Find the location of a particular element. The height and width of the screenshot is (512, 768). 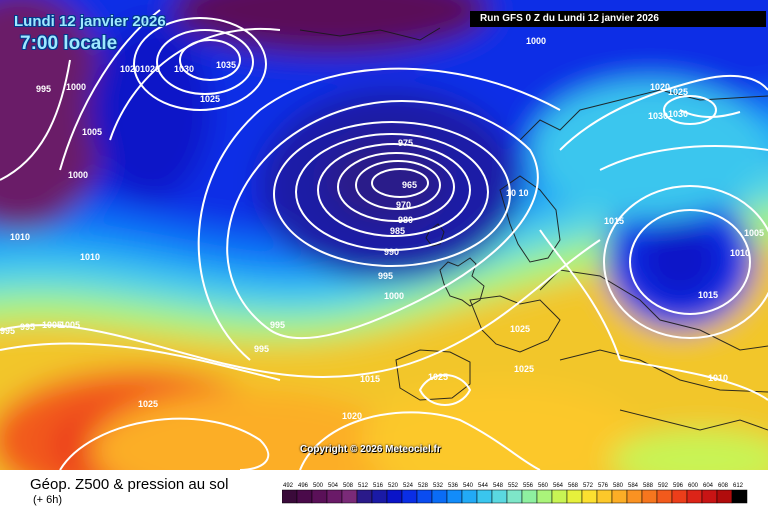

scale-tick-label: 596 is located at coordinates (678, 486).